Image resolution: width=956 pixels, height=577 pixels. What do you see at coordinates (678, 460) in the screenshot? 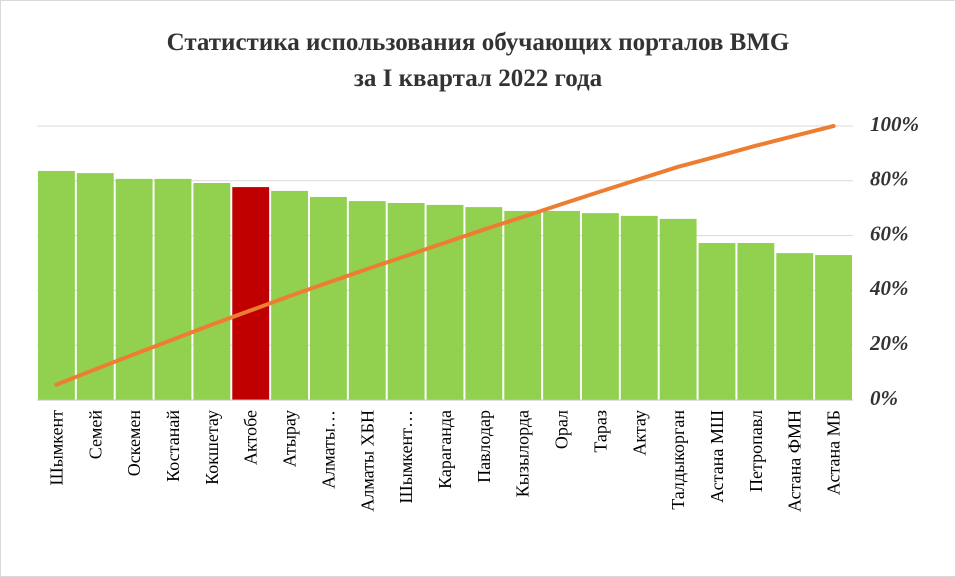
I see `x-tick-label: Талдыкорган` at bounding box center [678, 460].